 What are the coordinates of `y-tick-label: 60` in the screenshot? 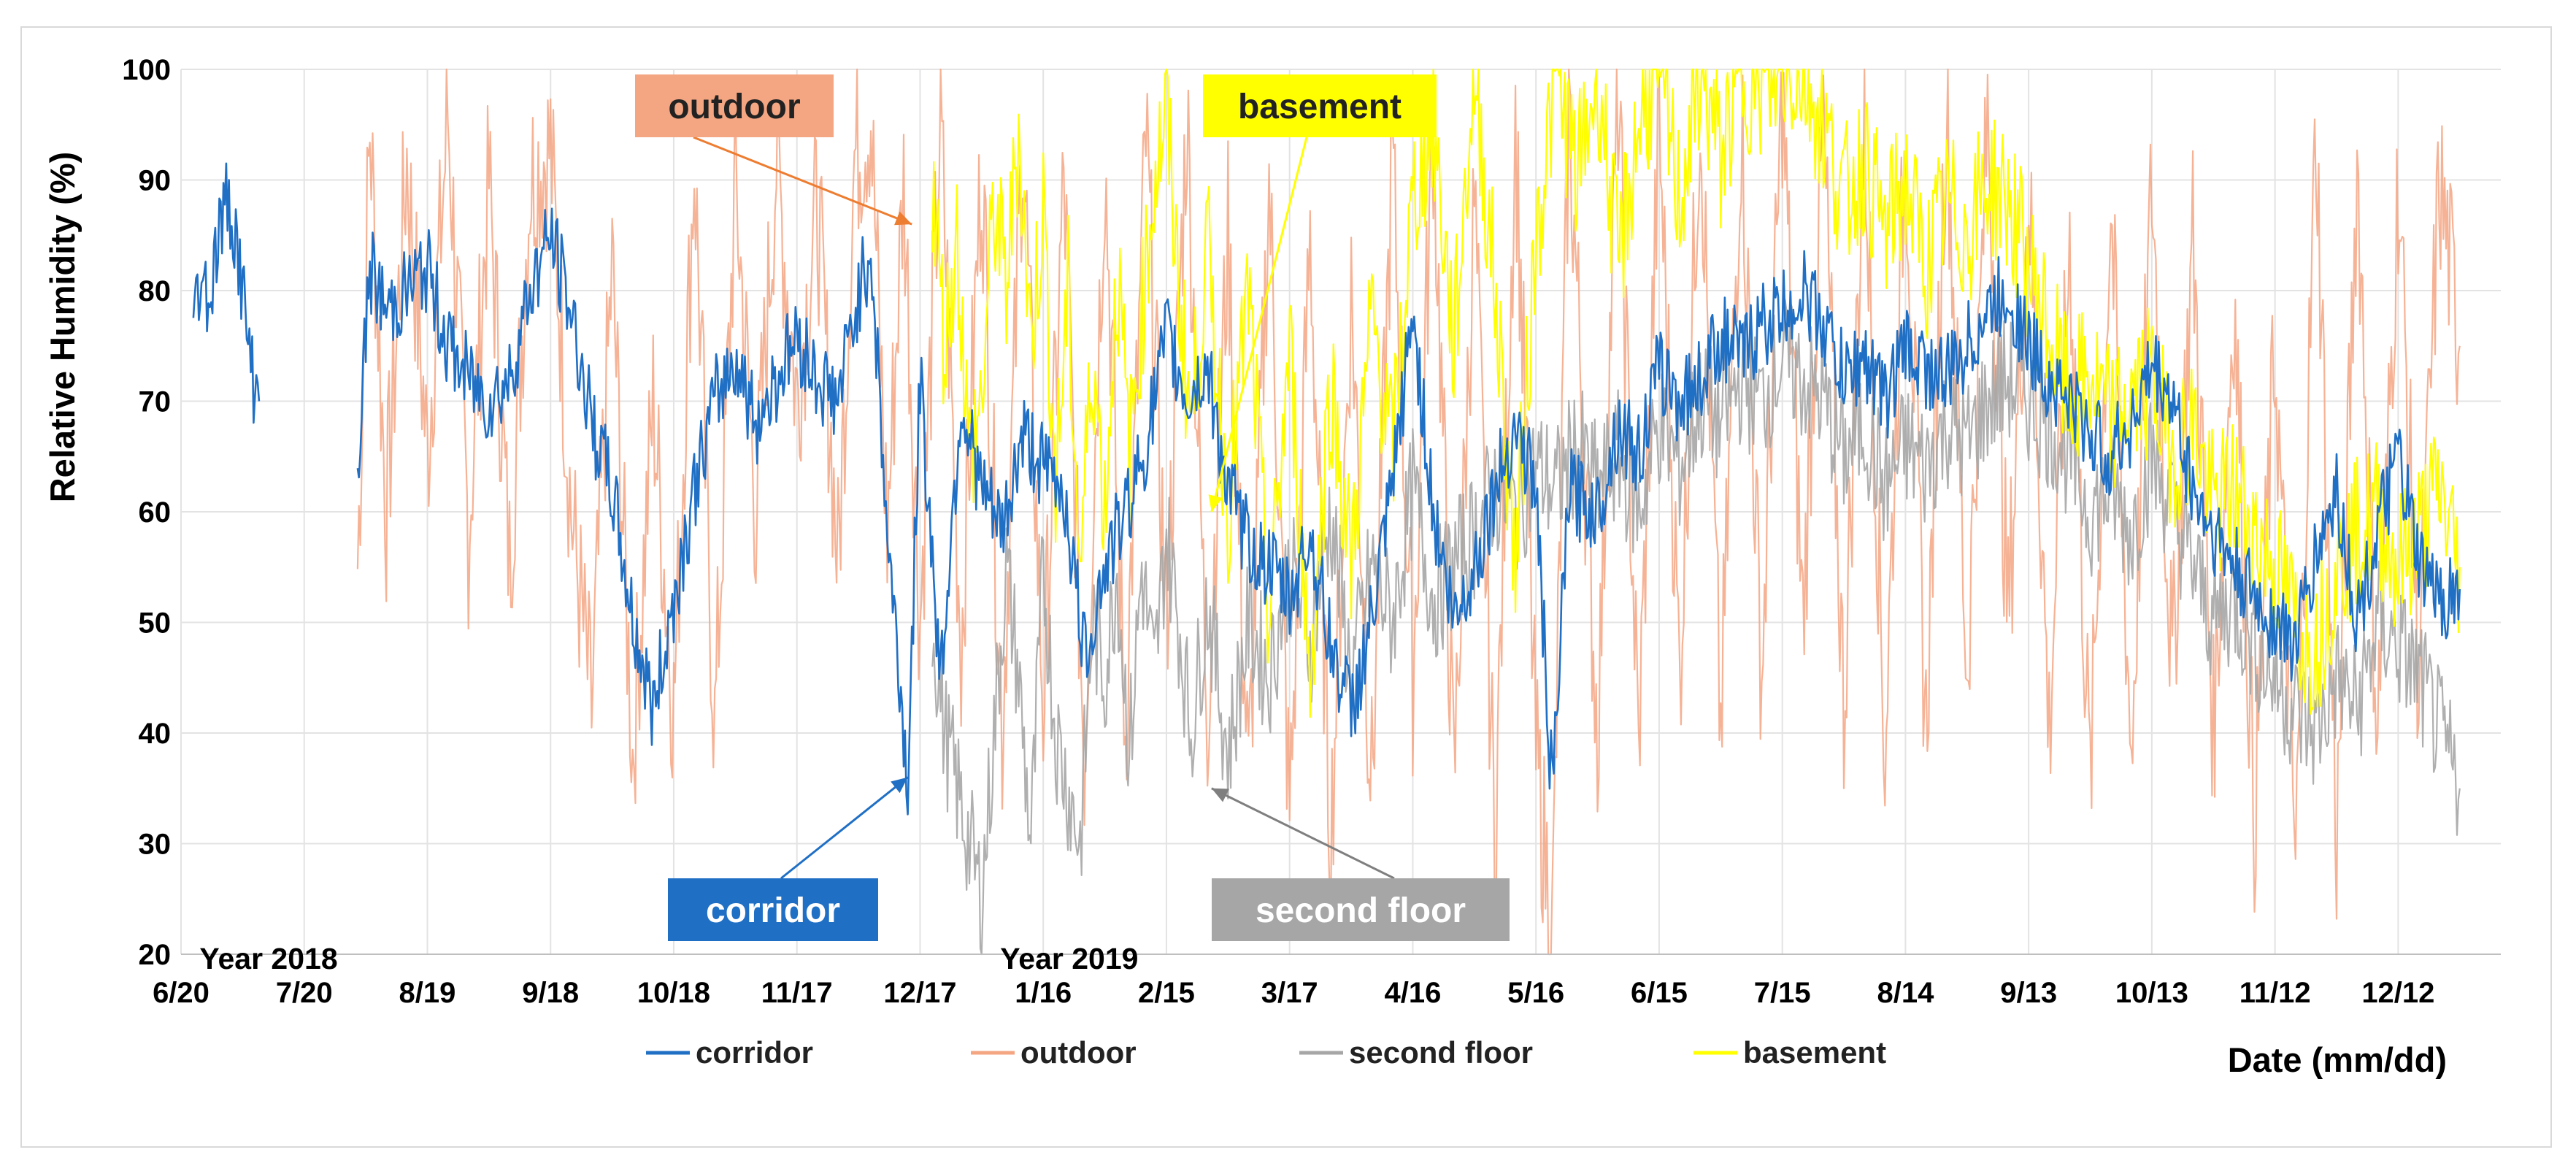 It's located at (155, 512).